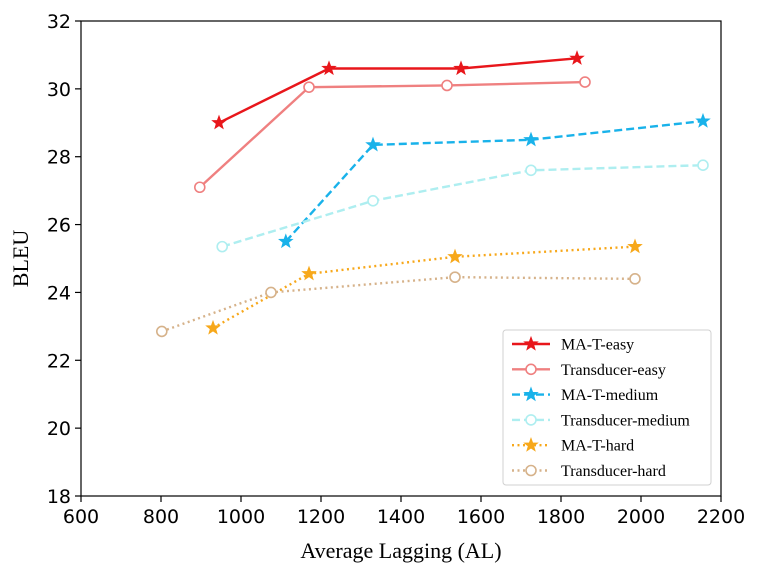 This screenshot has width=761, height=573. I want to click on legend-item: MA-T-hard, so click(573, 446).